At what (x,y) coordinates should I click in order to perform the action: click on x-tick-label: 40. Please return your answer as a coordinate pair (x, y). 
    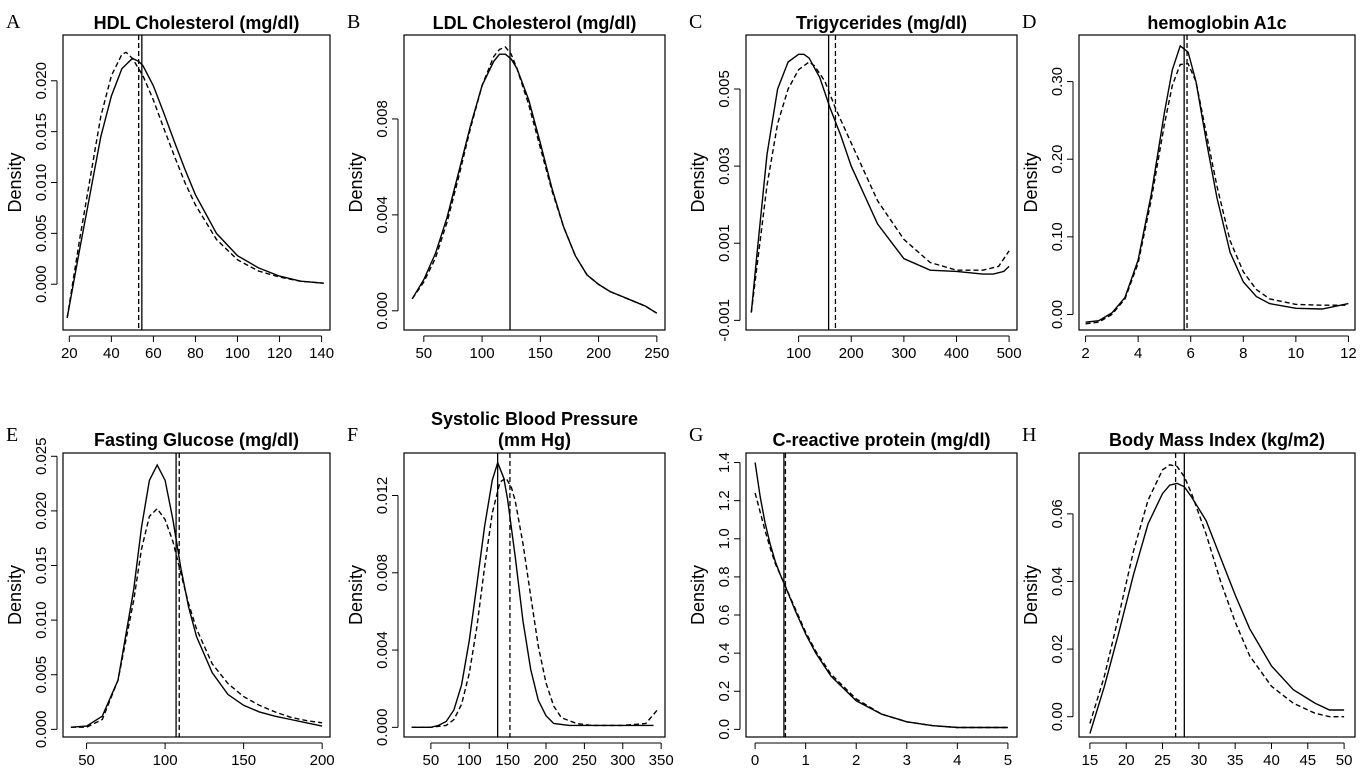
    Looking at the image, I should click on (1271, 760).